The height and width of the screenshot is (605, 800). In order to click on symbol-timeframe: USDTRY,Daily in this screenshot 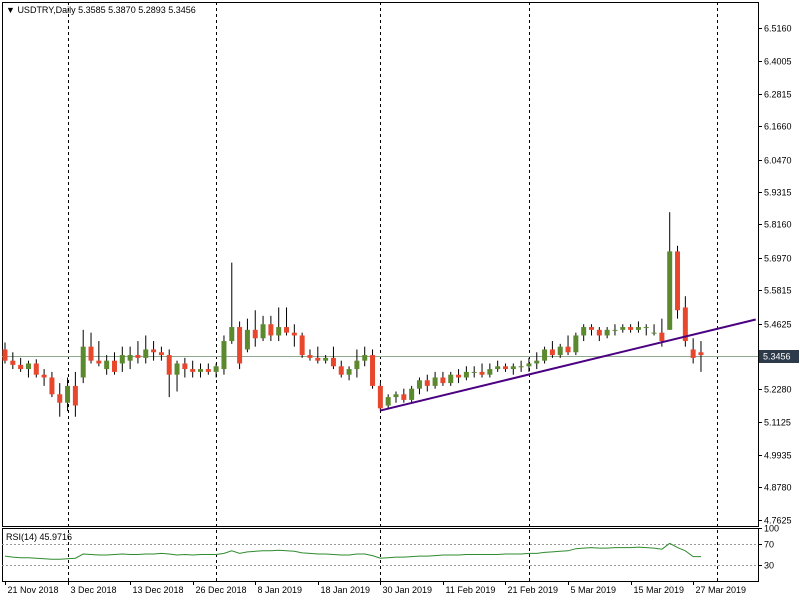, I will do `click(46, 10)`.